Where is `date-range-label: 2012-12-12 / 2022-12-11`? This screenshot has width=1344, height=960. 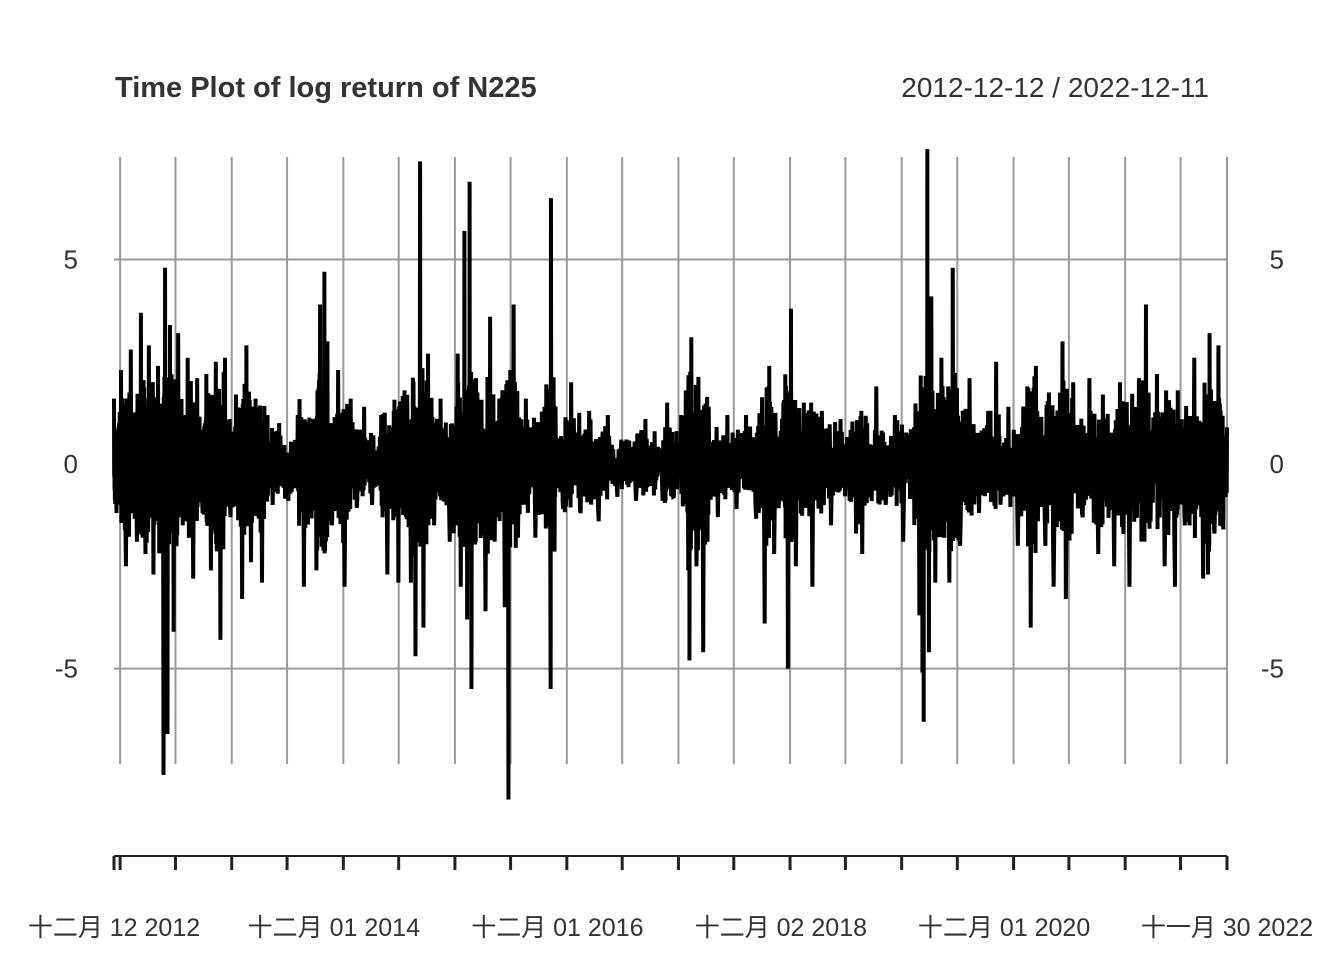 date-range-label: 2012-12-12 / 2022-12-11 is located at coordinates (1055, 87).